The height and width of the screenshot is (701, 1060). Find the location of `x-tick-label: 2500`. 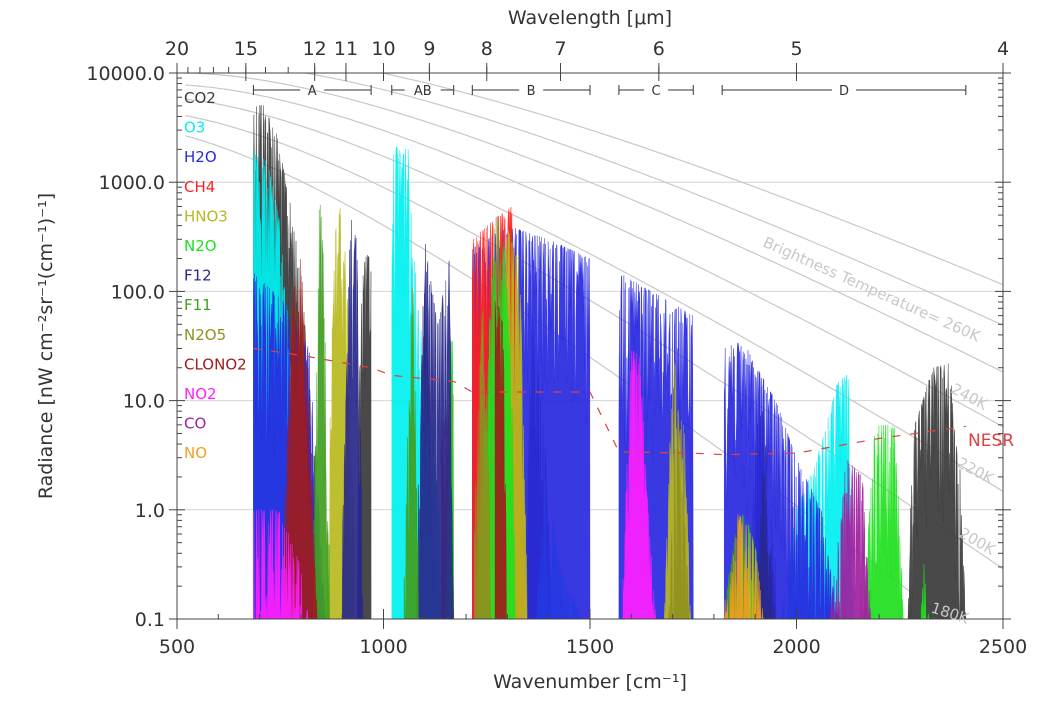

x-tick-label: 2500 is located at coordinates (1003, 647).